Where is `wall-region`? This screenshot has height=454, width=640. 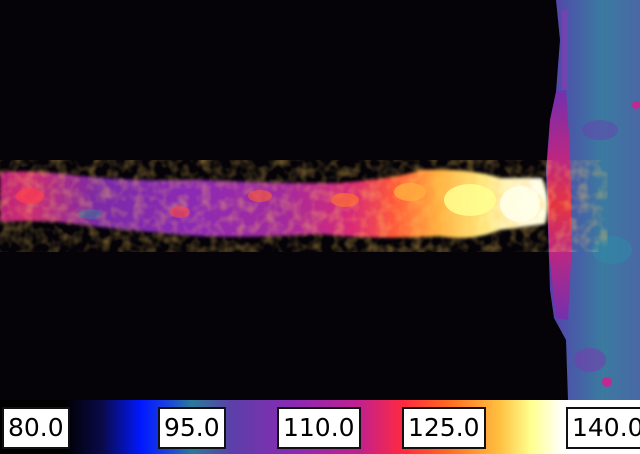
wall-region is located at coordinates (593, 200).